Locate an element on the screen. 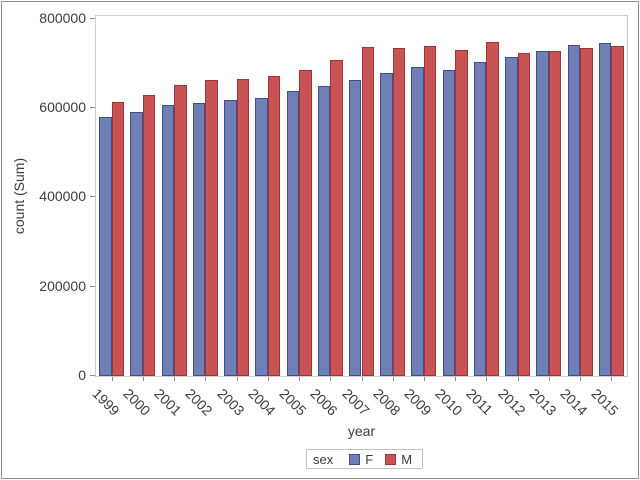  bar-2012-M is located at coordinates (524, 214).